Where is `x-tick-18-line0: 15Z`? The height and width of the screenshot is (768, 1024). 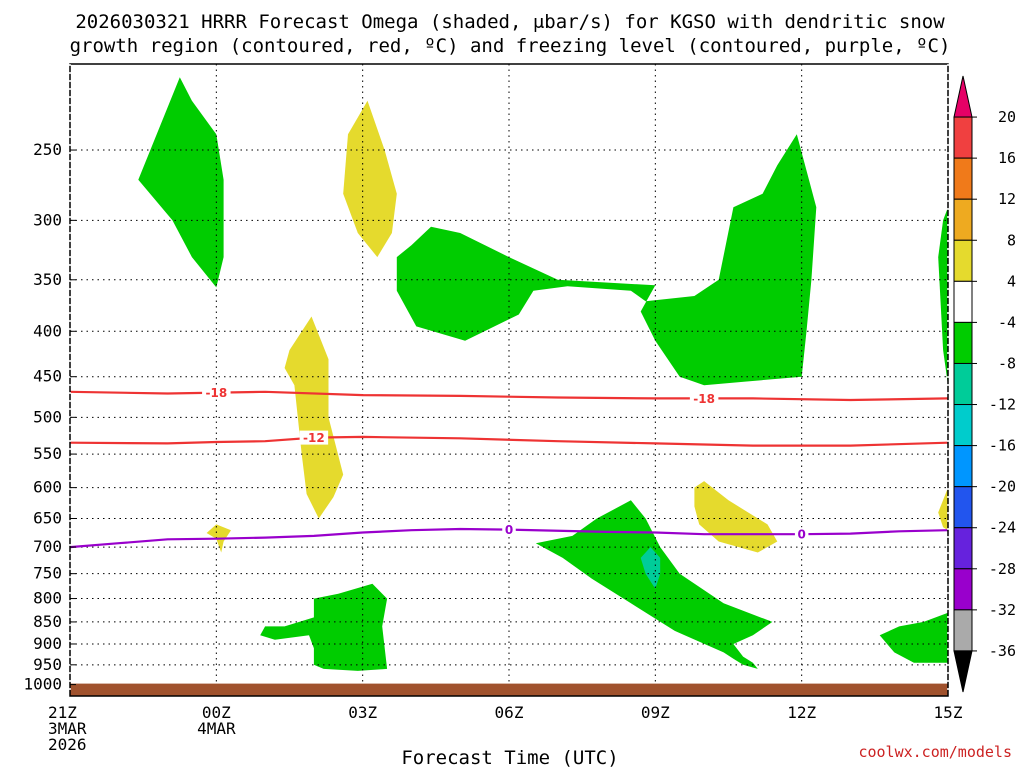 x-tick-18-line0: 15Z is located at coordinates (948, 712).